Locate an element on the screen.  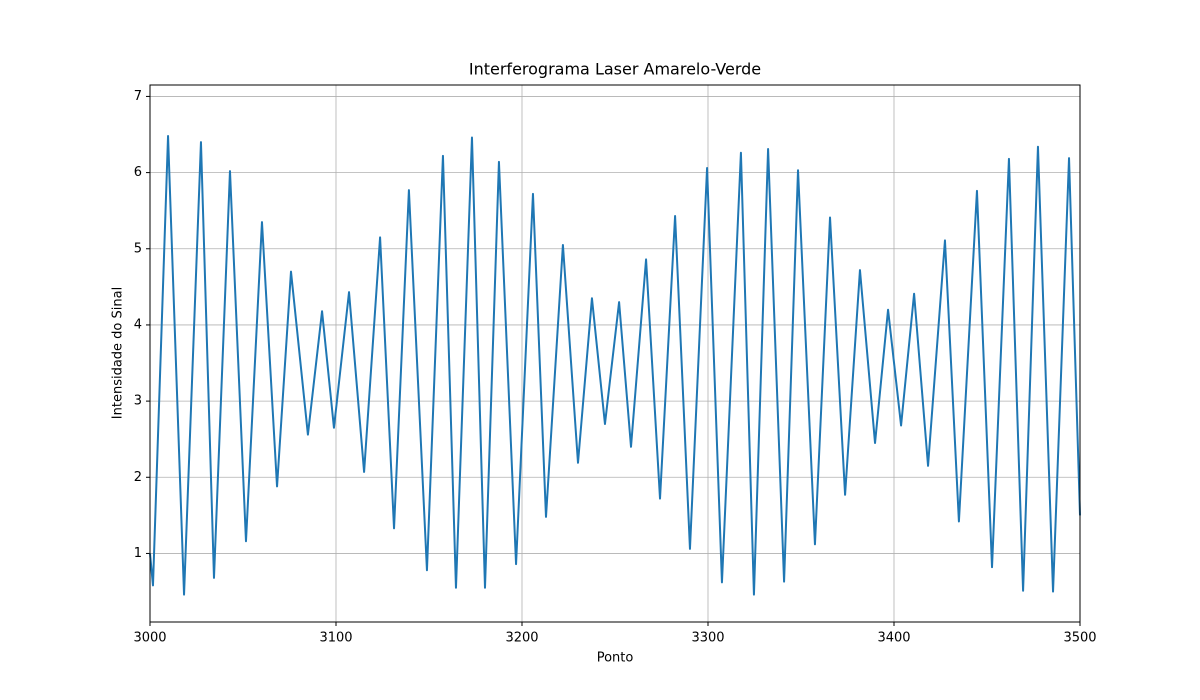
y-axis-label: Intensidade do Sinal is located at coordinates (118, 353).